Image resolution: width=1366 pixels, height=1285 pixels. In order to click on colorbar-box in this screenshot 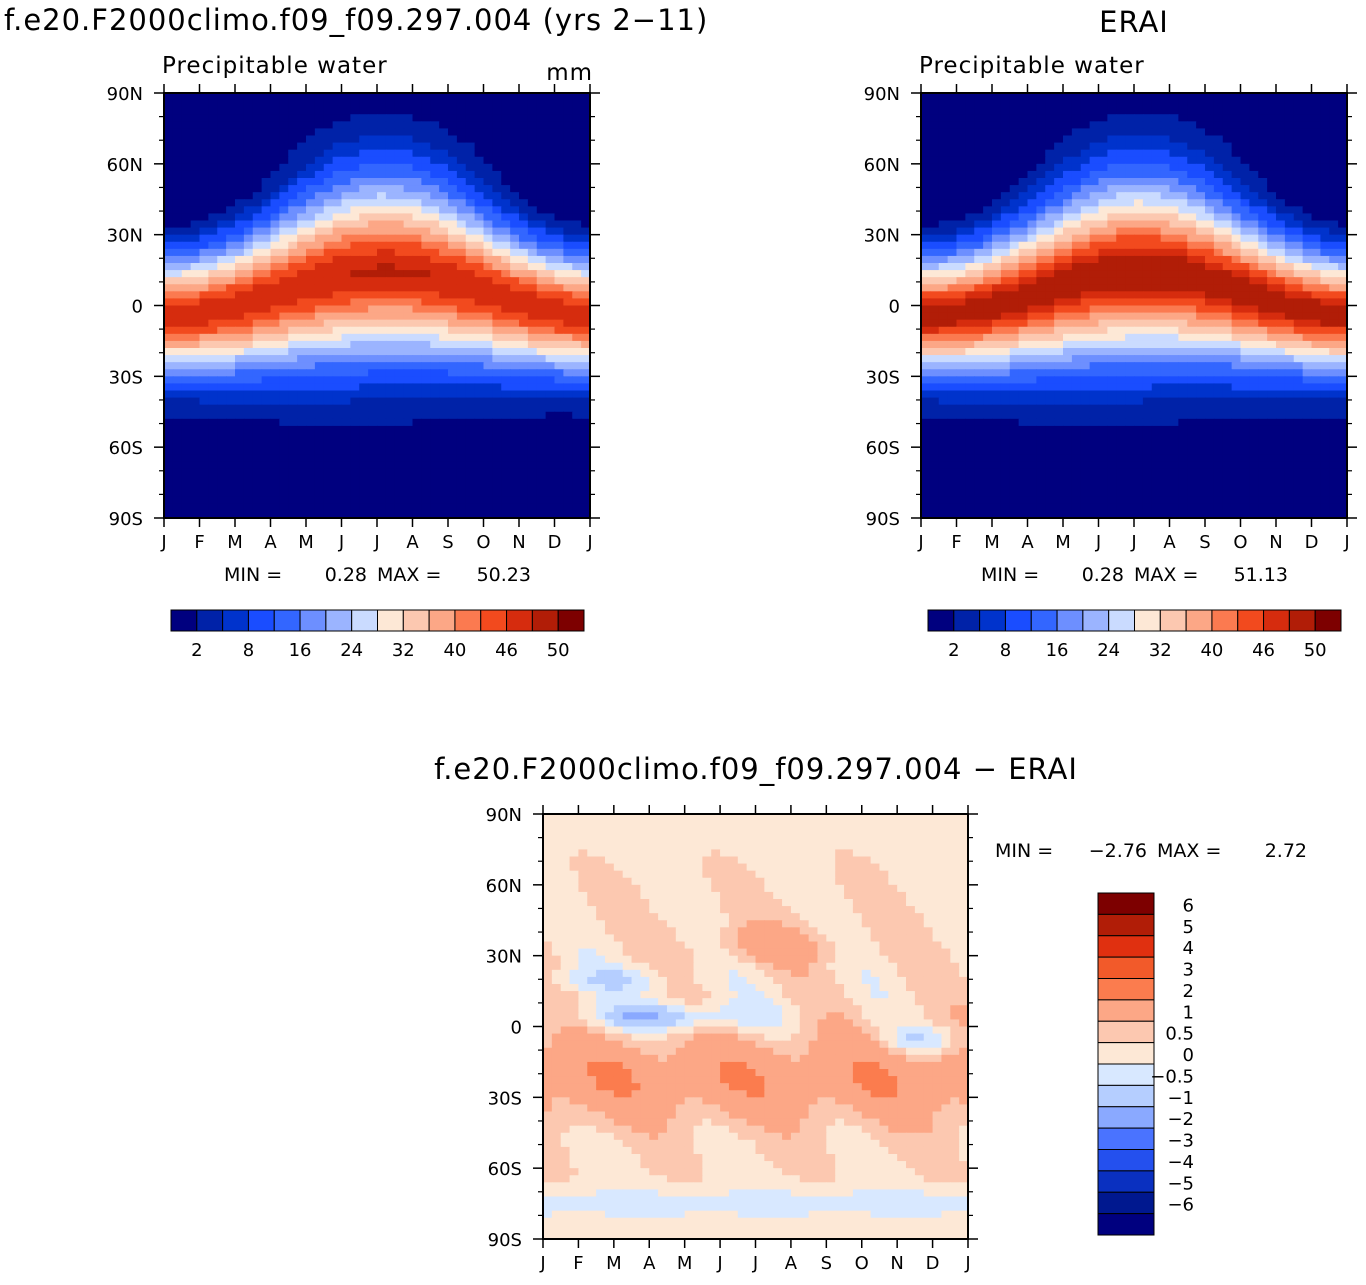, I will do `click(261, 620)`.